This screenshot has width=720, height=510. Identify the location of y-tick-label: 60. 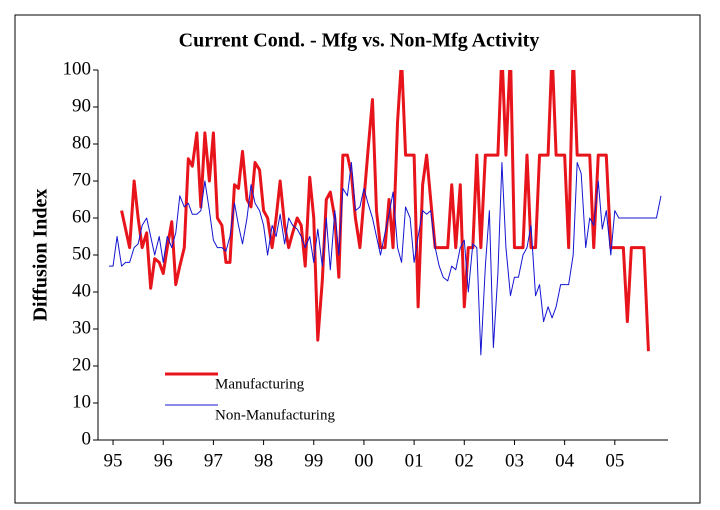
(81, 216).